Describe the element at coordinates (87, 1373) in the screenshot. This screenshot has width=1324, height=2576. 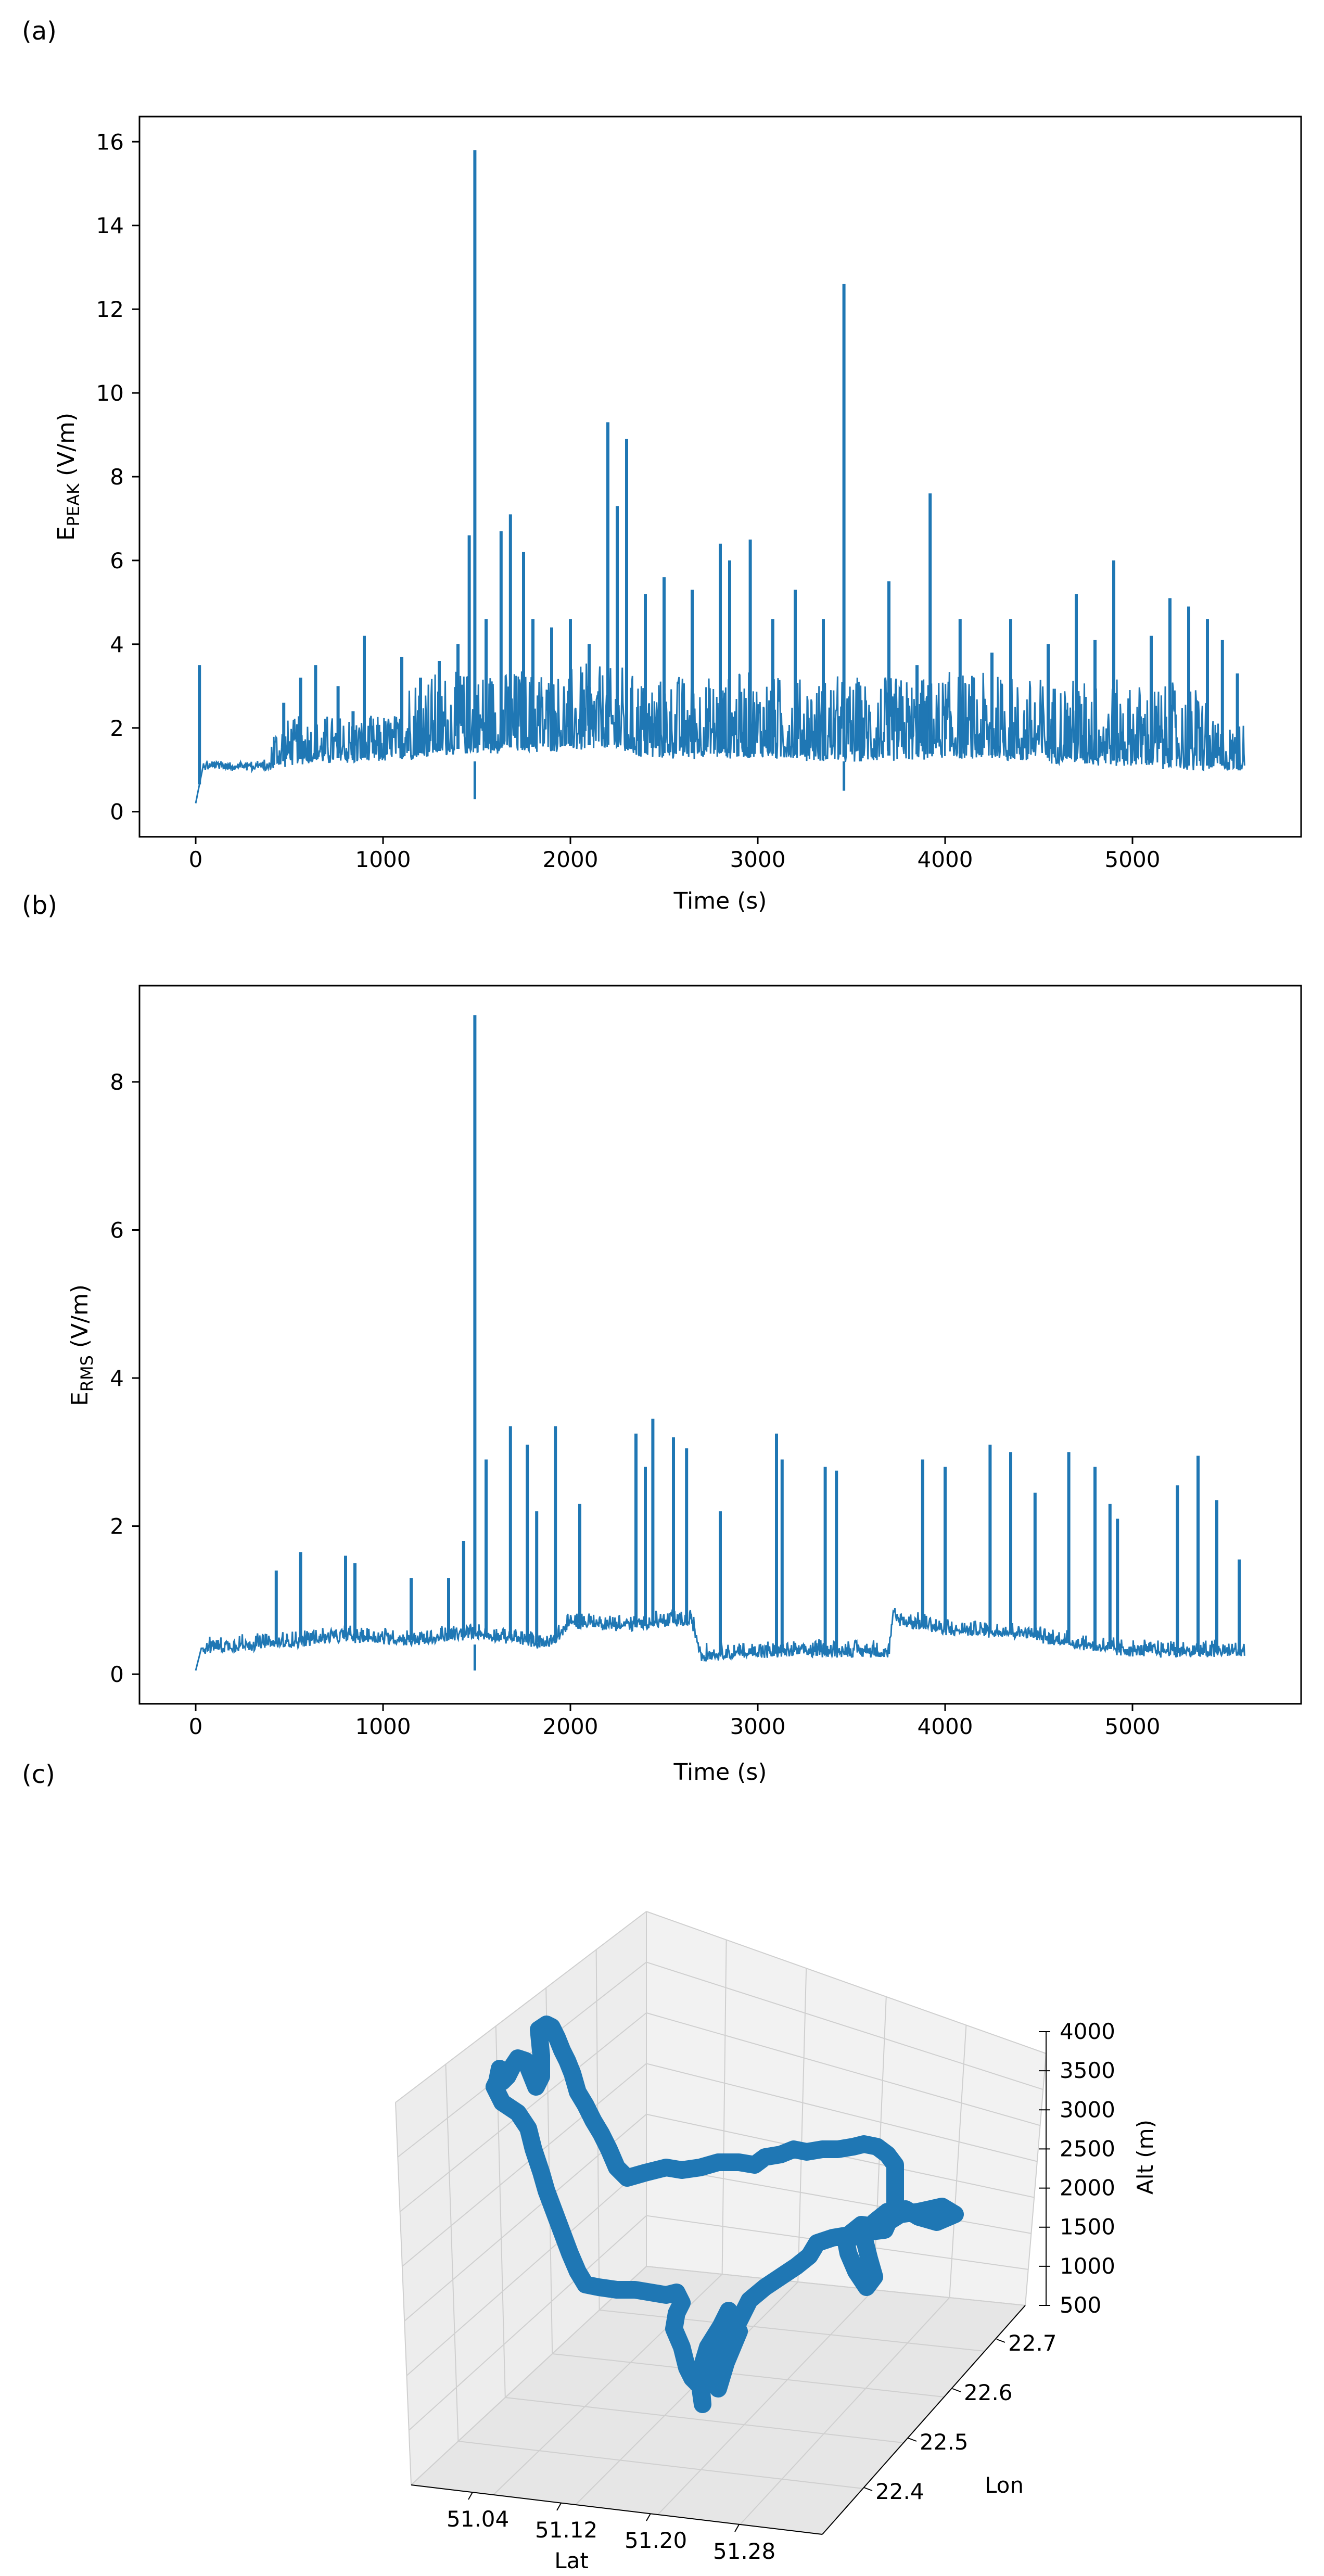
I see `panel-b-ylabel-sub: RMS` at that location.